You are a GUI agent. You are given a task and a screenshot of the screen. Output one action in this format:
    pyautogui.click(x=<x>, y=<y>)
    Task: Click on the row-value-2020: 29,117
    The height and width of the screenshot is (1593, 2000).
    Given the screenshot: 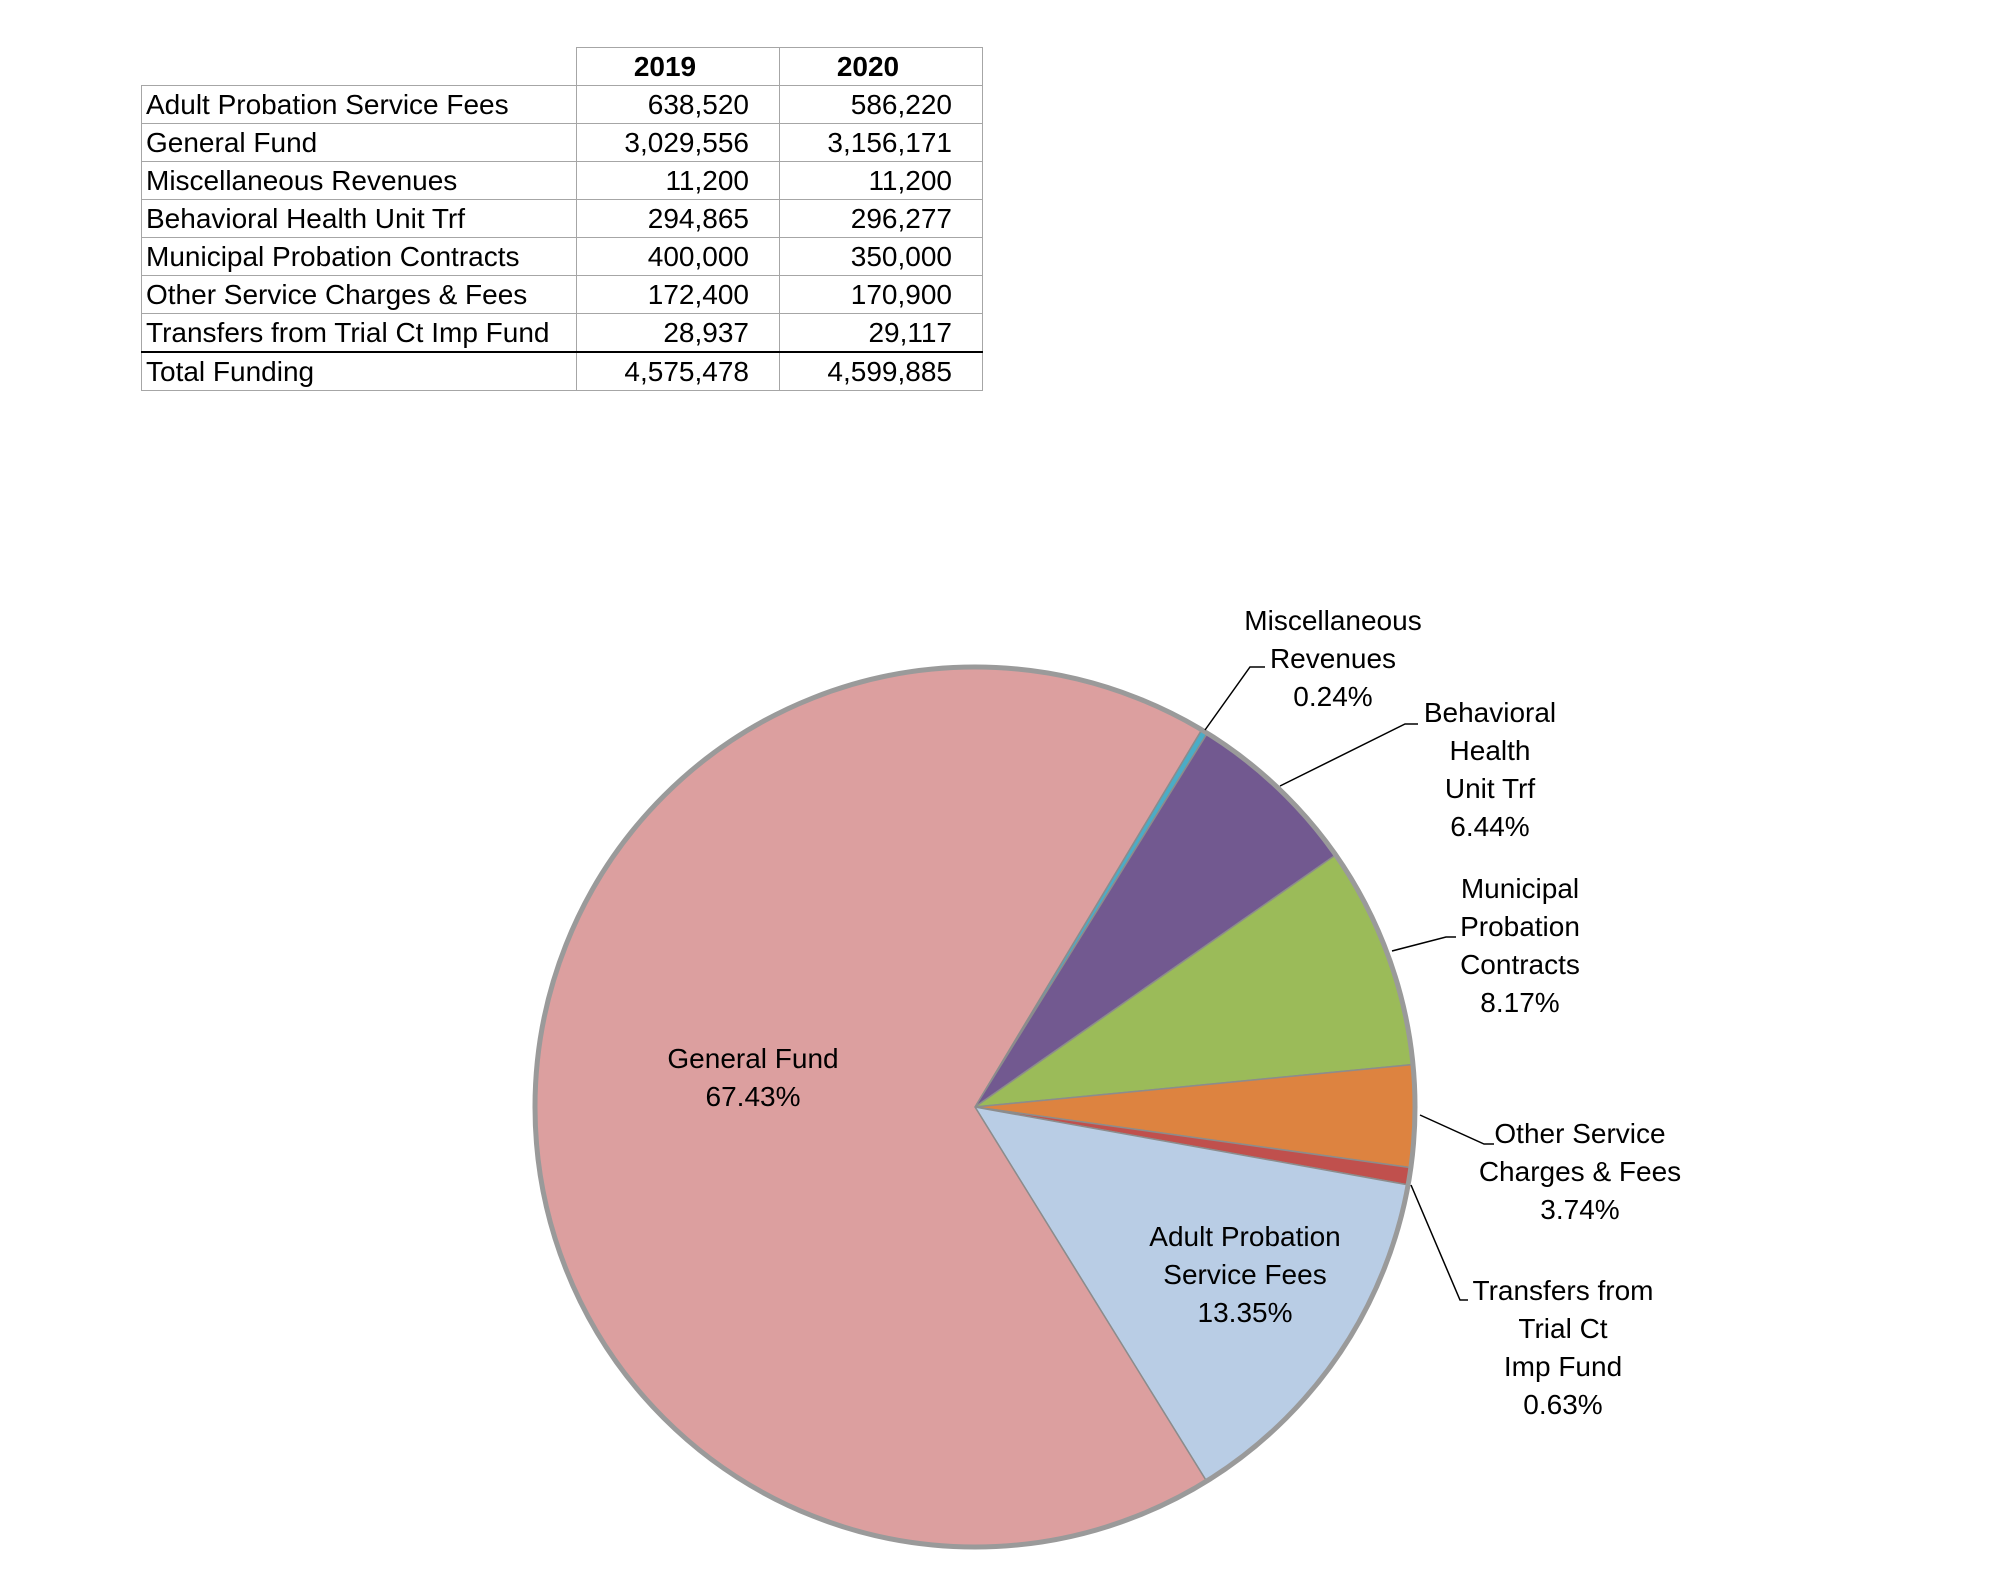 What is the action you would take?
    pyautogui.click(x=881, y=333)
    